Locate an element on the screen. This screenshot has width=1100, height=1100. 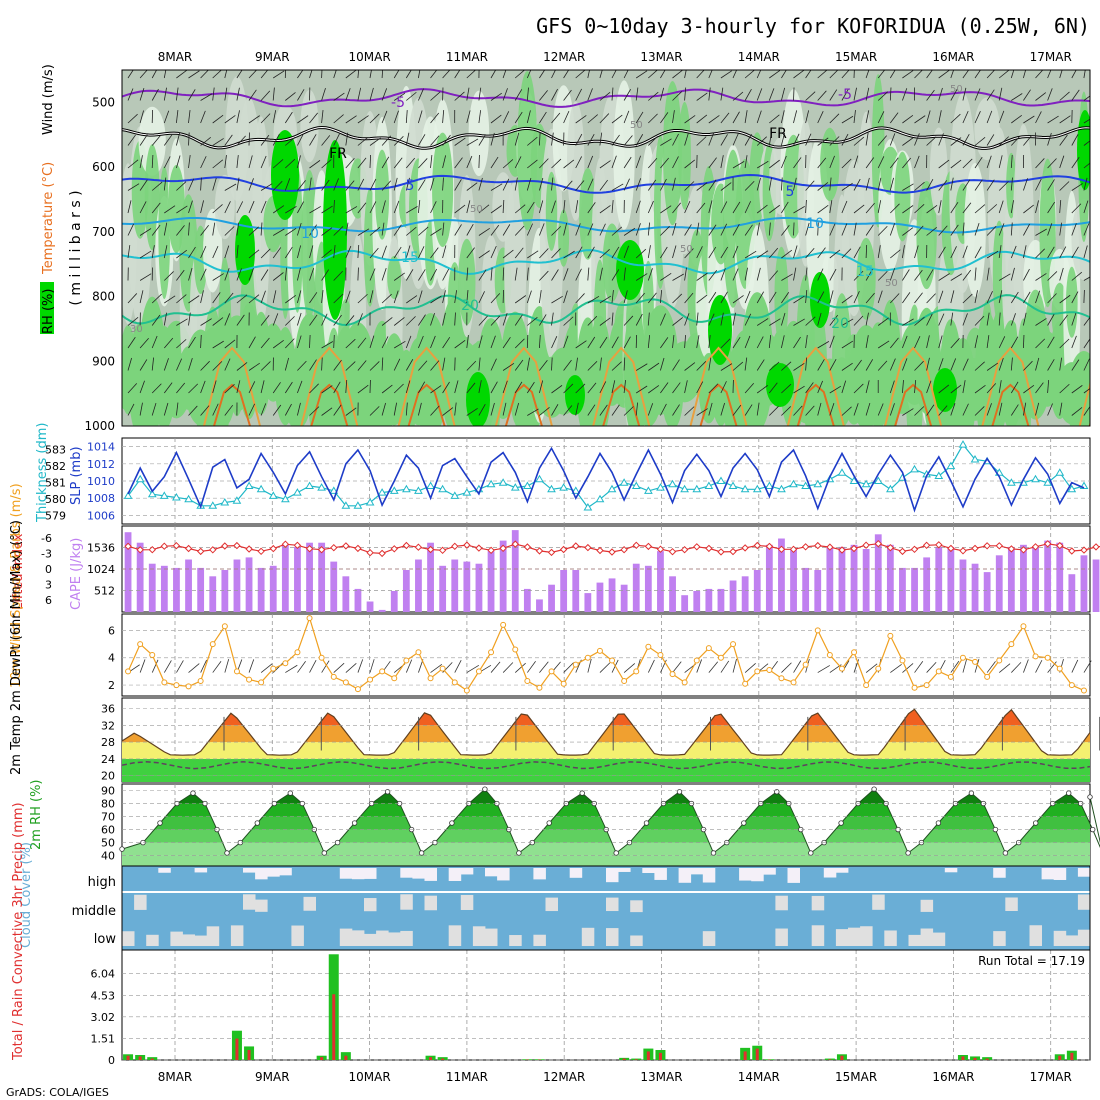
temperature-legend-label: Temperature (°C) is located at coordinates (48, 218).